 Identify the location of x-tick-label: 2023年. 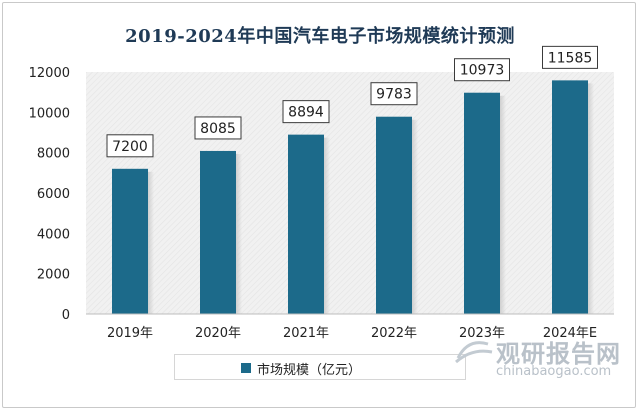
(482, 333).